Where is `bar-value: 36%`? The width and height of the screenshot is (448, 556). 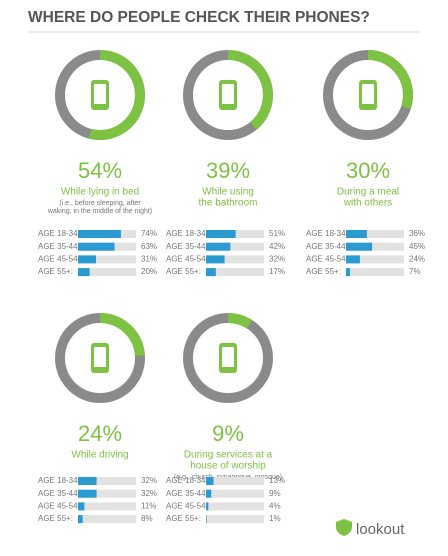 bar-value: 36% is located at coordinates (417, 233).